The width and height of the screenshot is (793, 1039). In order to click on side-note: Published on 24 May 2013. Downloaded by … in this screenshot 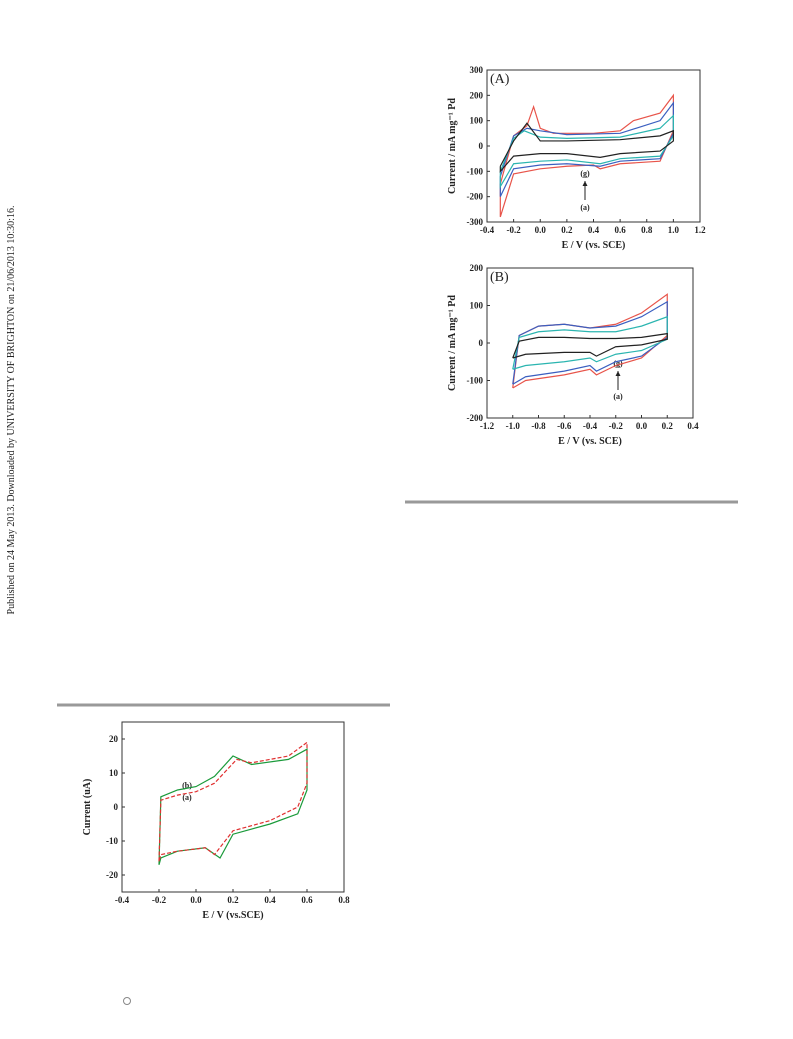, I will do `click(11, 410)`.